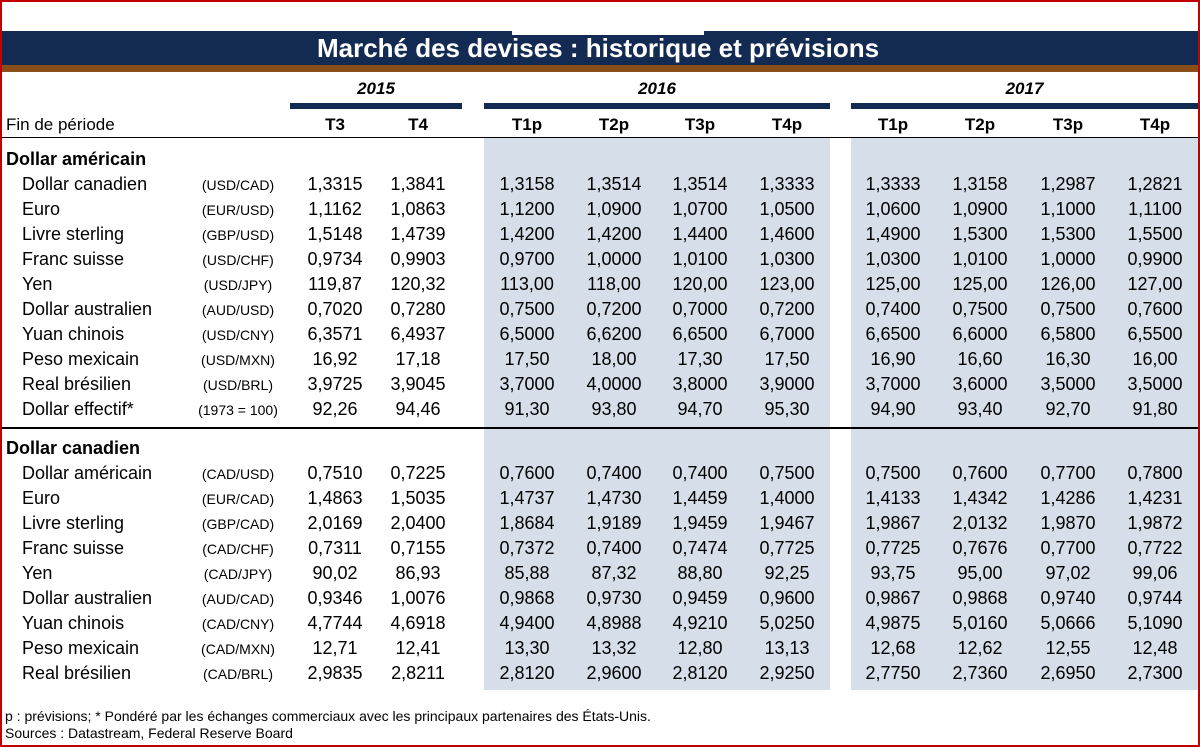 The image size is (1200, 747). I want to click on rate-cell: 92,26, so click(335, 409).